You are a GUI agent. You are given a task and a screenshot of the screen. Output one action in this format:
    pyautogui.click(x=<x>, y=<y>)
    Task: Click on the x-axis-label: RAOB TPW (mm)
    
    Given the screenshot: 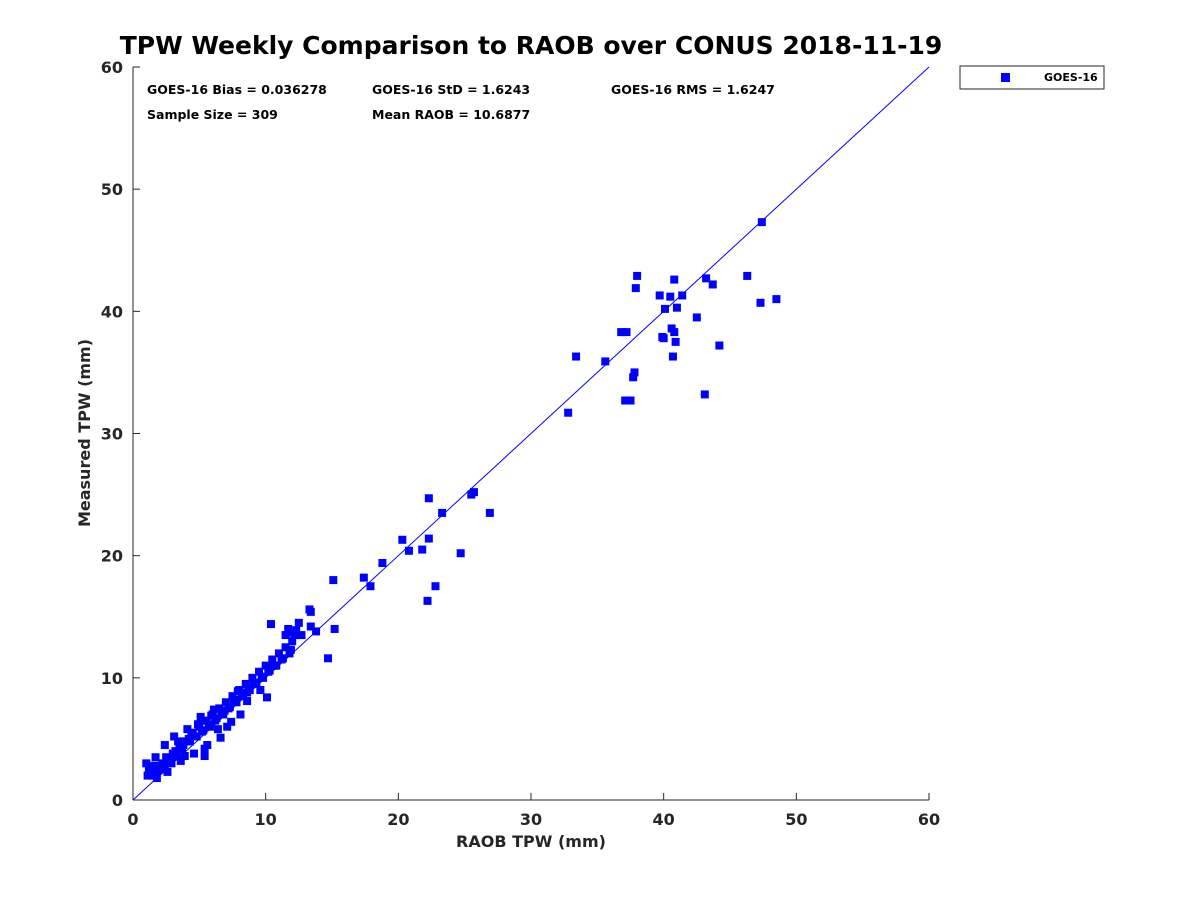 What is the action you would take?
    pyautogui.click(x=531, y=841)
    